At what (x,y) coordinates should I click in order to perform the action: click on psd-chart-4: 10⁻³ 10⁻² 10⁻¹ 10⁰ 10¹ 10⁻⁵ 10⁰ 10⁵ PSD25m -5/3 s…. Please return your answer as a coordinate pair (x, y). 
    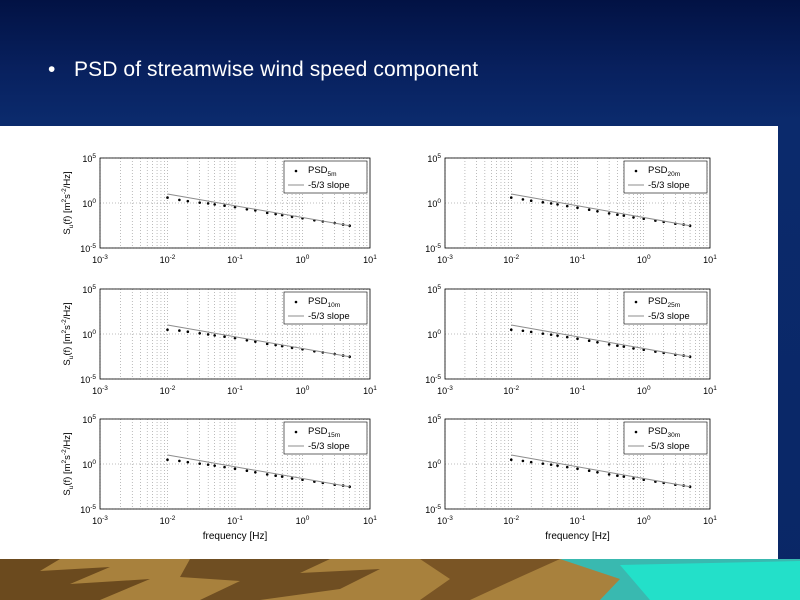
    Looking at the image, I should click on (571, 340).